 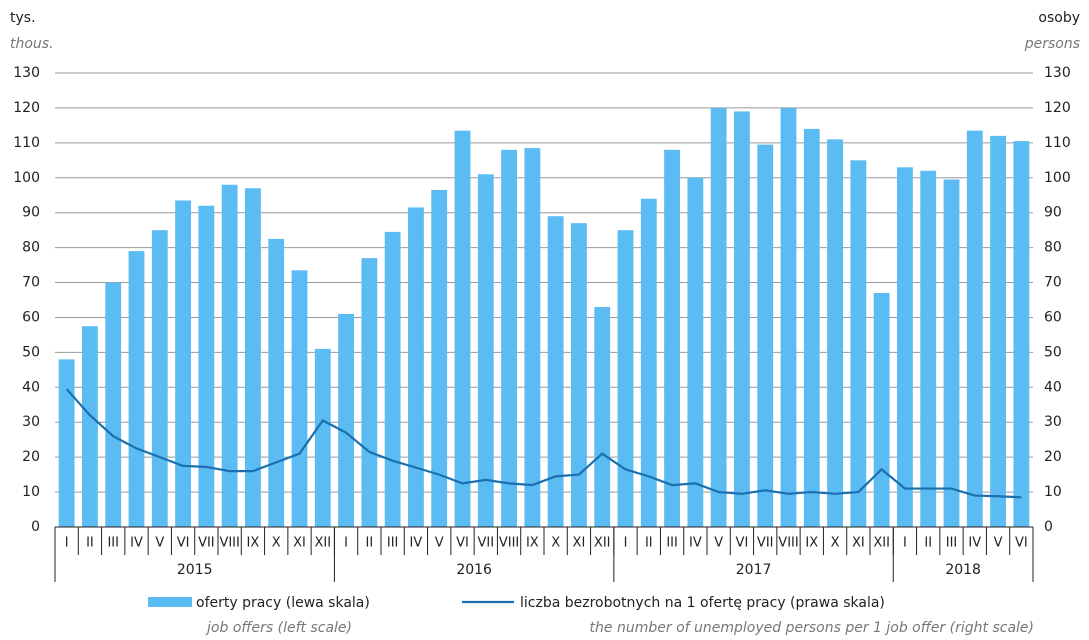 What do you see at coordinates (1057, 143) in the screenshot?
I see `y2-tick-label: 110` at bounding box center [1057, 143].